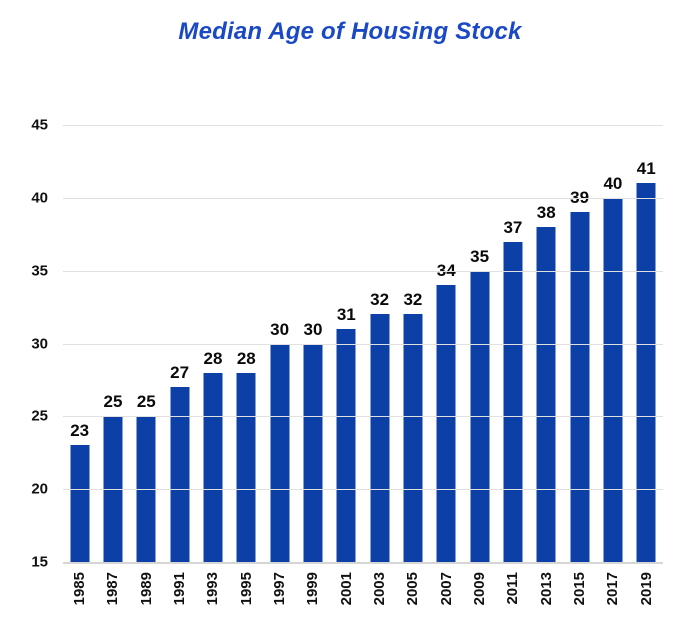 The width and height of the screenshot is (700, 644). I want to click on bar-slot: 37, so click(512, 343).